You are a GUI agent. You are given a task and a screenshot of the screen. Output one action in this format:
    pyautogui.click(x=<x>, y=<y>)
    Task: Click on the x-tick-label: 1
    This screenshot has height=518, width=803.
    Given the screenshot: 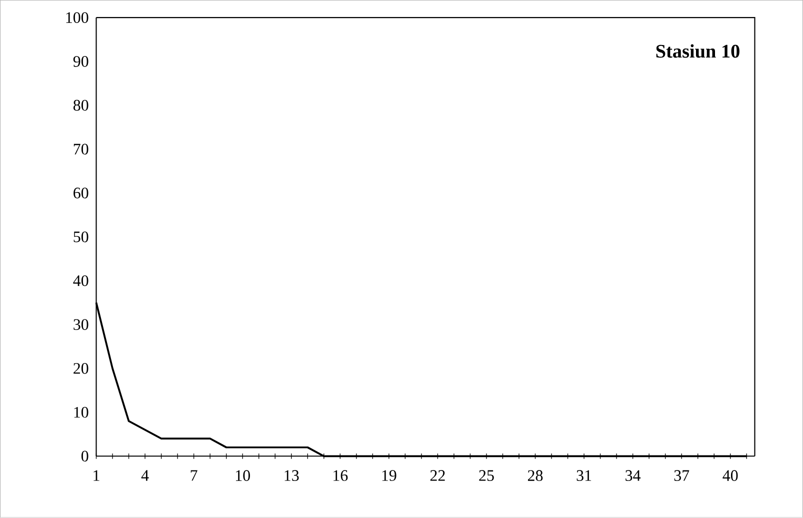 What is the action you would take?
    pyautogui.click(x=97, y=475)
    